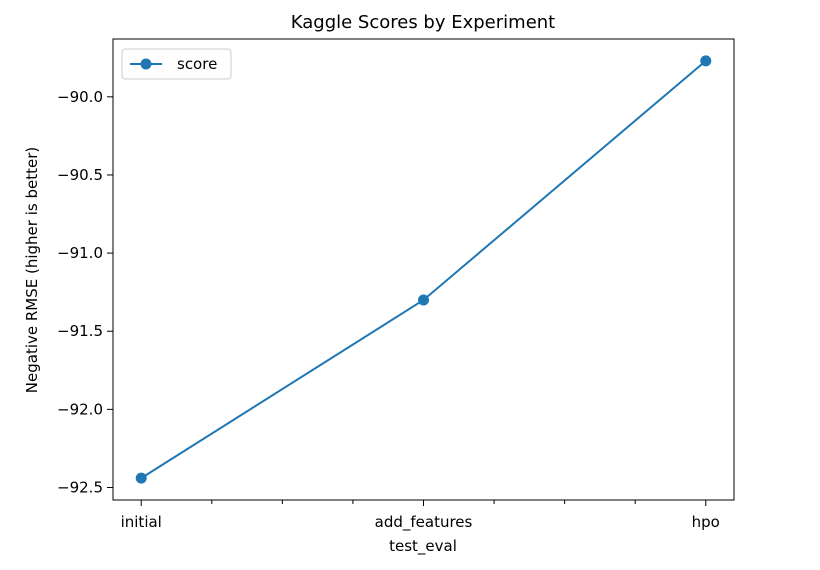 This screenshot has width=820, height=570. What do you see at coordinates (80, 253) in the screenshot?
I see `y-tick-label: −91.0` at bounding box center [80, 253].